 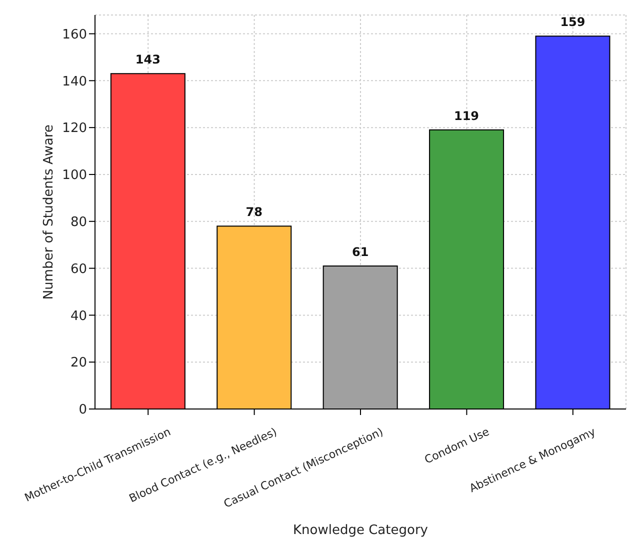 What do you see at coordinates (78, 363) in the screenshot?
I see `y-tick-label: 20` at bounding box center [78, 363].